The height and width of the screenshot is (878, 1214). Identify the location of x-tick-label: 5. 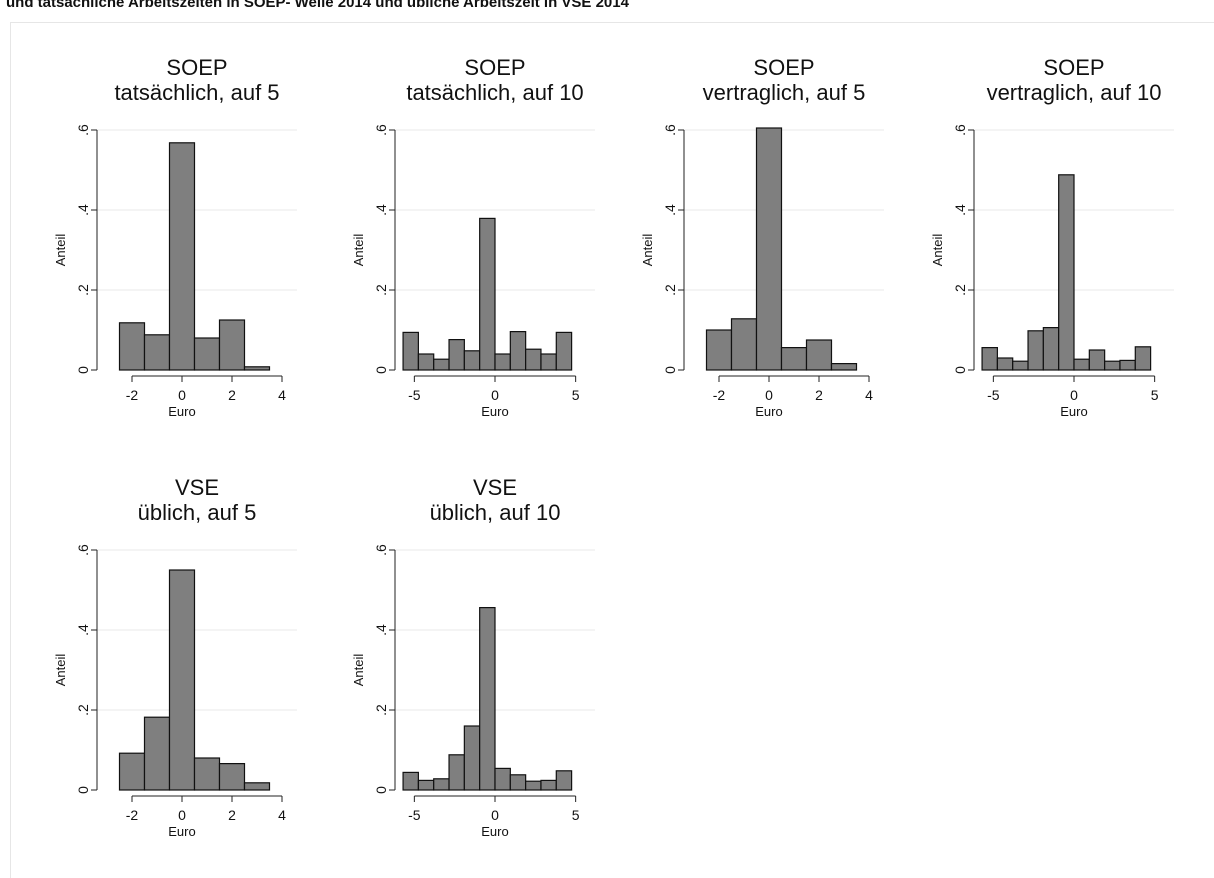
(576, 395).